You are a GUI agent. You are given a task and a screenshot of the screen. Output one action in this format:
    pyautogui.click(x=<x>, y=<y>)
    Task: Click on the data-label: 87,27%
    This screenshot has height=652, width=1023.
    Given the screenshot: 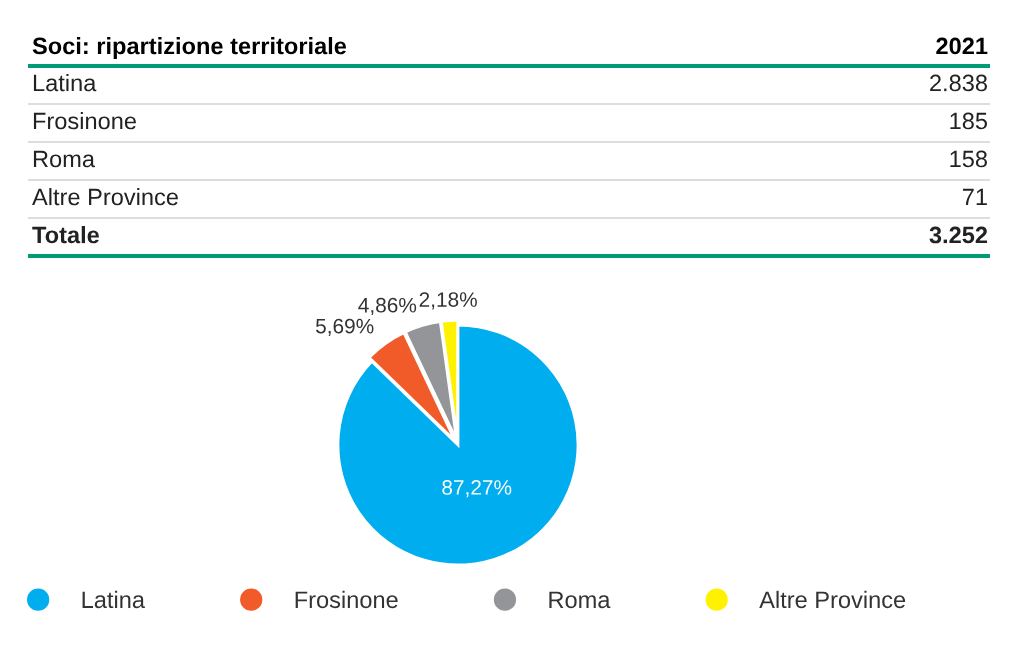 What is the action you would take?
    pyautogui.click(x=477, y=489)
    